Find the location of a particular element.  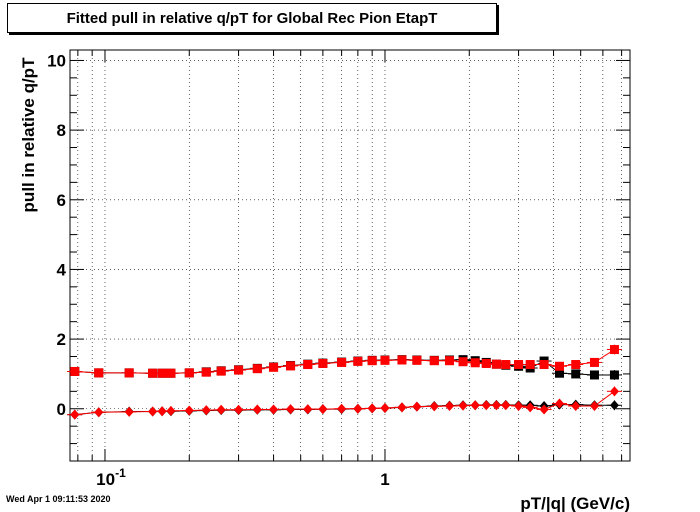

y-tick-label: 6 is located at coordinates (61, 200).